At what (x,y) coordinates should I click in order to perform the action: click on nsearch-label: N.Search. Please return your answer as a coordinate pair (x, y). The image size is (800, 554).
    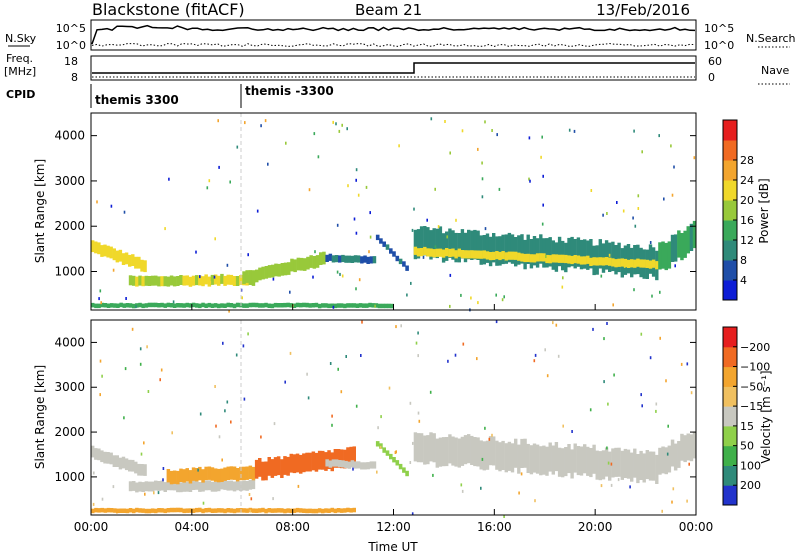
    Looking at the image, I should click on (771, 38).